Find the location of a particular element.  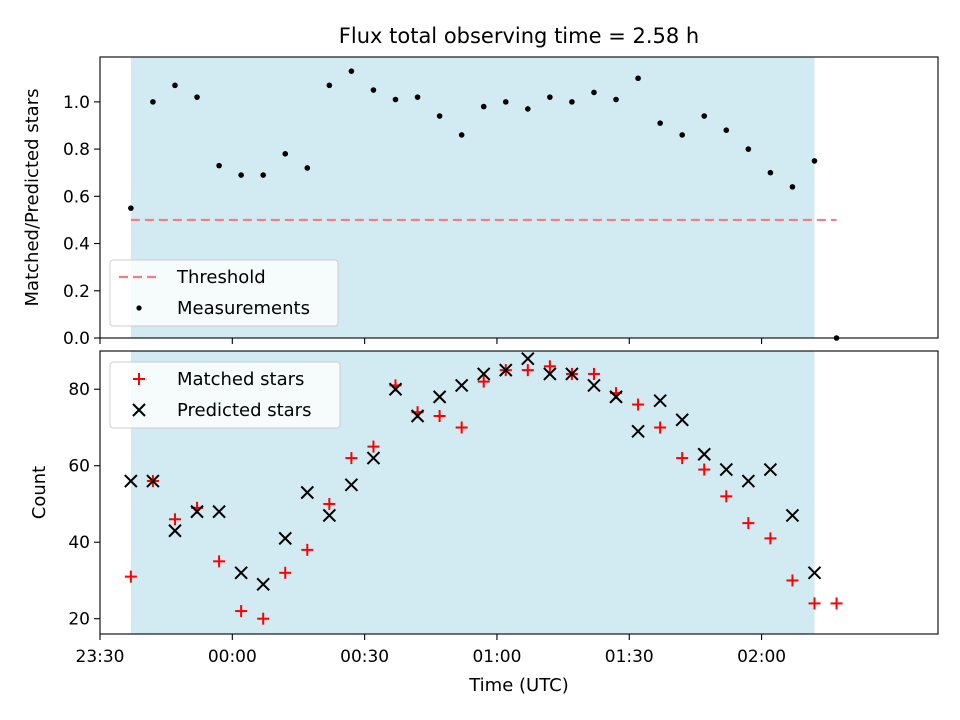

legend-plus-marker is located at coordinates (139, 379).